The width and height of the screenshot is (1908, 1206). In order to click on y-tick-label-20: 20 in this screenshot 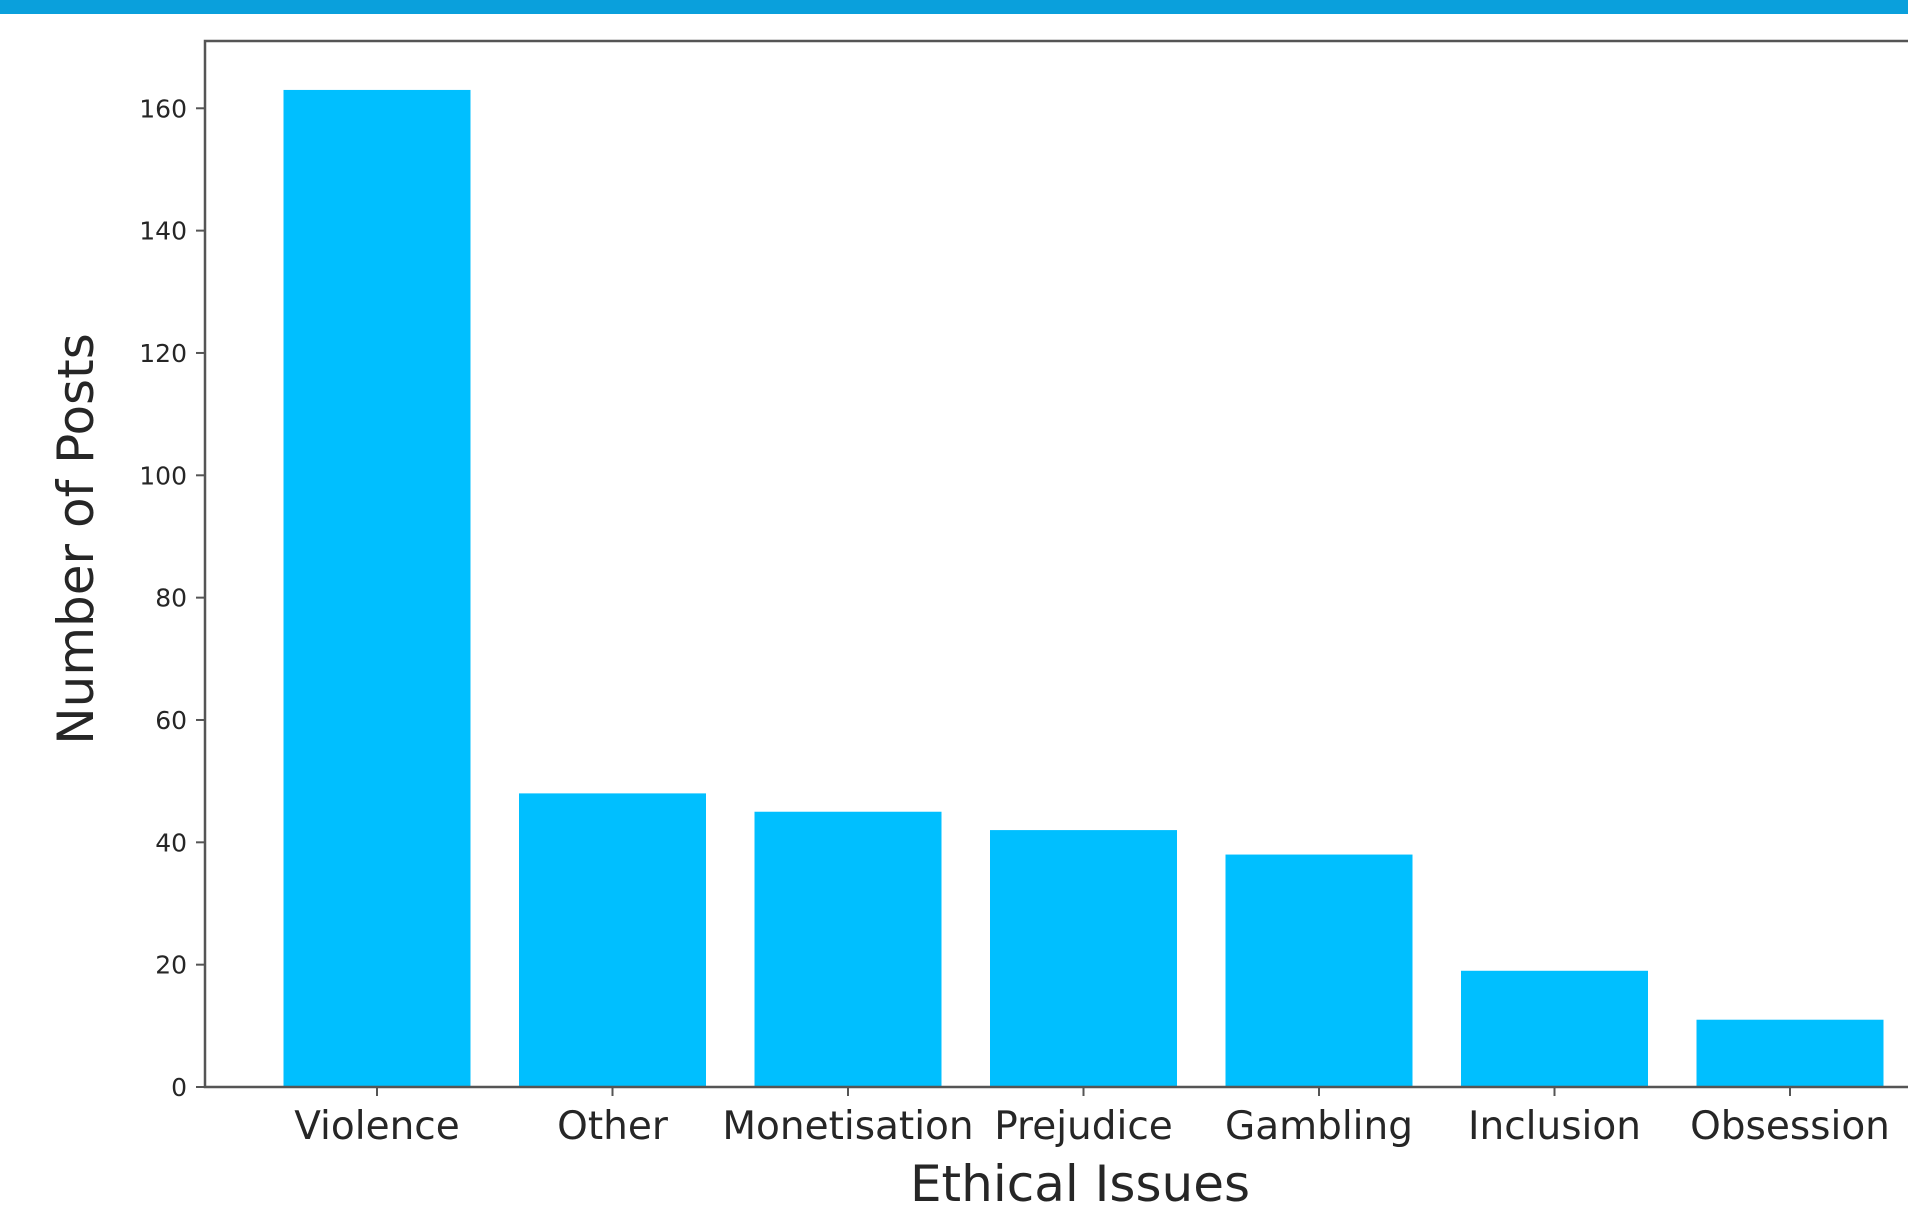, I will do `click(171, 965)`.